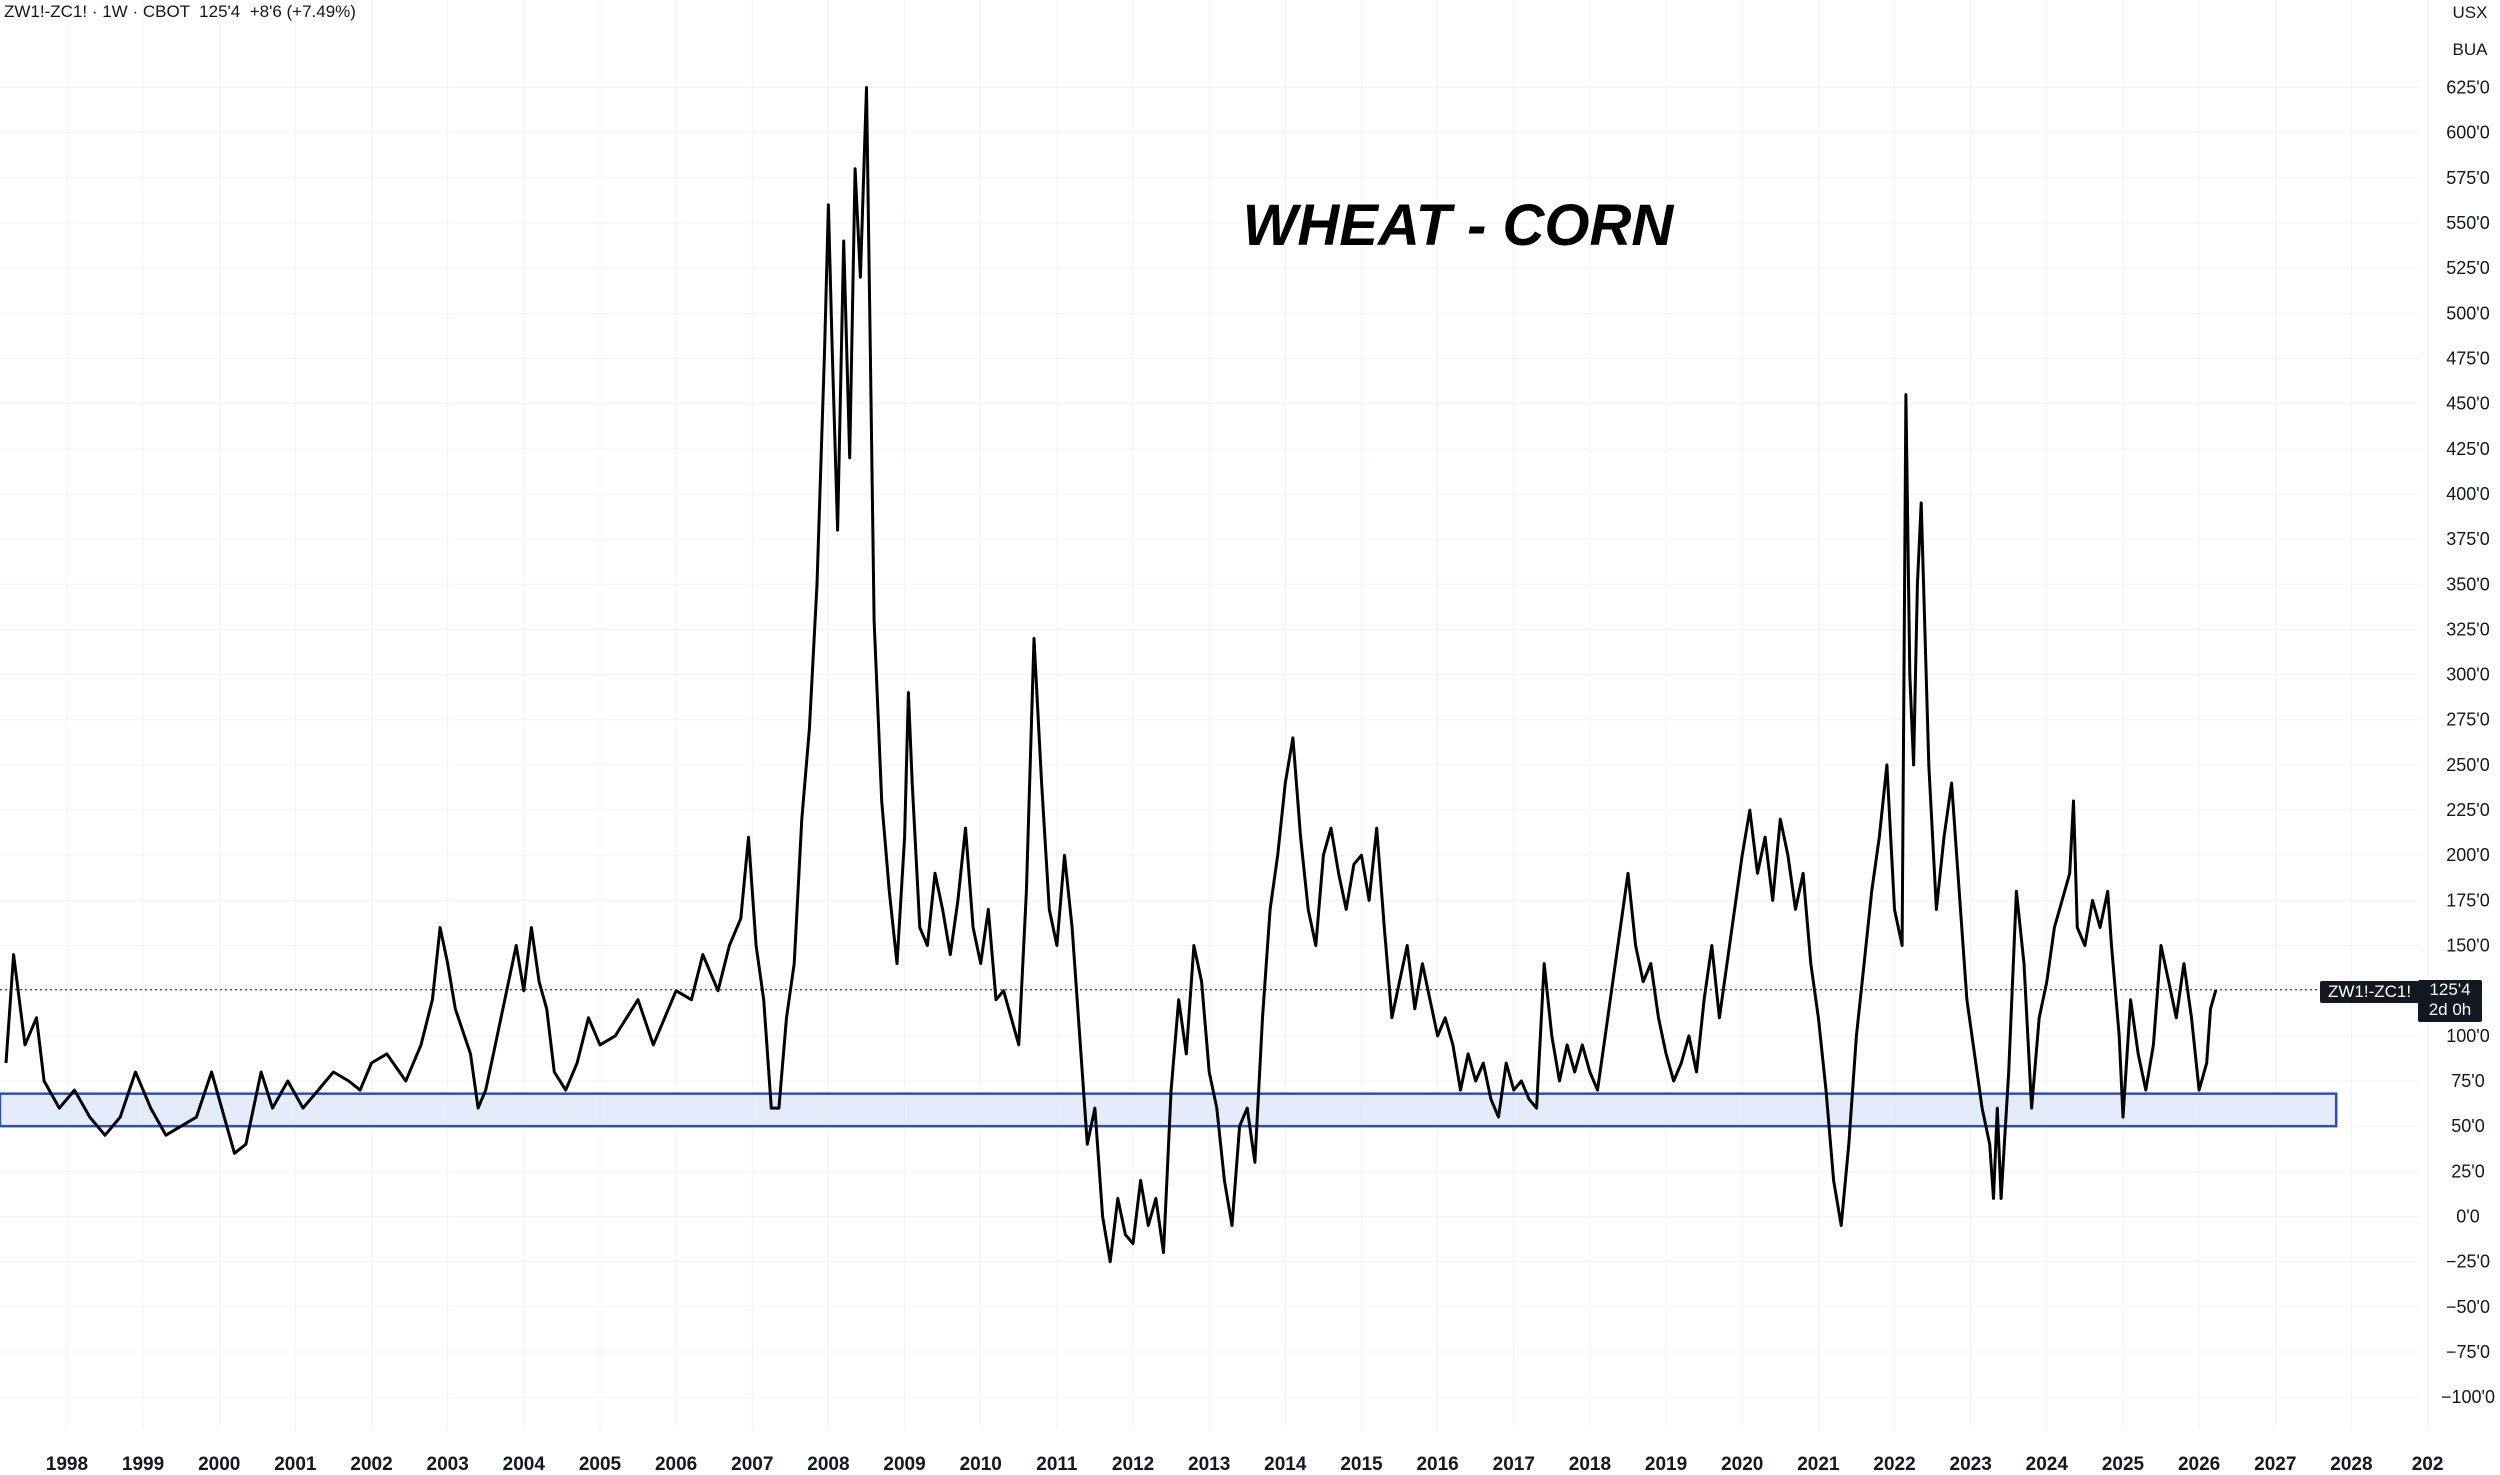  What do you see at coordinates (2467, 88) in the screenshot?
I see `y-tick-label: 625'0` at bounding box center [2467, 88].